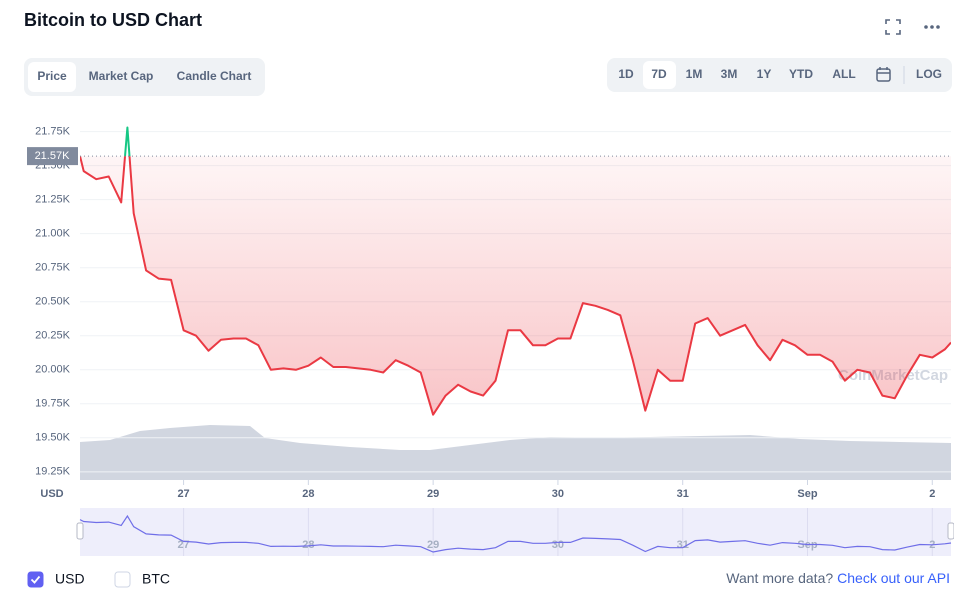 Image resolution: width=954 pixels, height=596 pixels. I want to click on range-button: 1D, so click(626, 74).